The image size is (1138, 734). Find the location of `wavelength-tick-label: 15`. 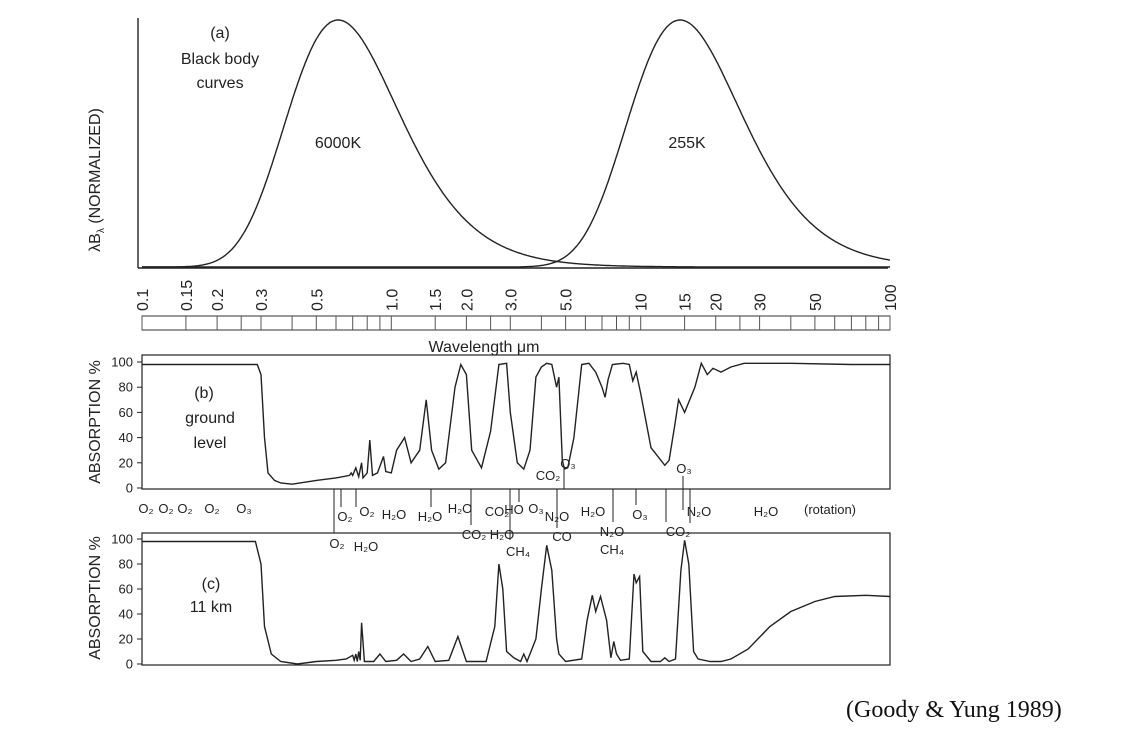

wavelength-tick-label: 15 is located at coordinates (686, 302).